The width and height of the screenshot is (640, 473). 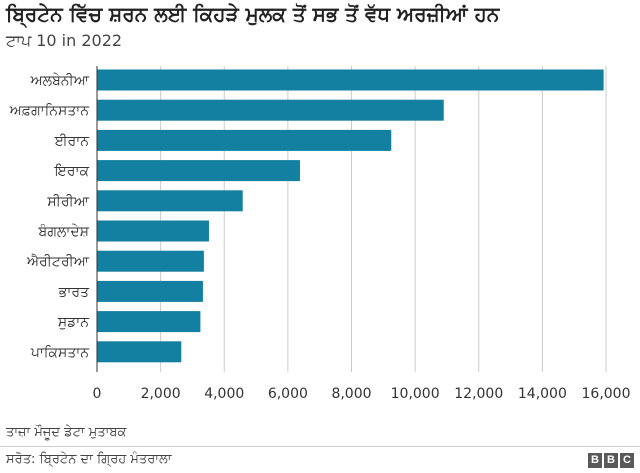 What do you see at coordinates (72, 172) in the screenshot?
I see `category-label: ਇਰਾਕ` at bounding box center [72, 172].